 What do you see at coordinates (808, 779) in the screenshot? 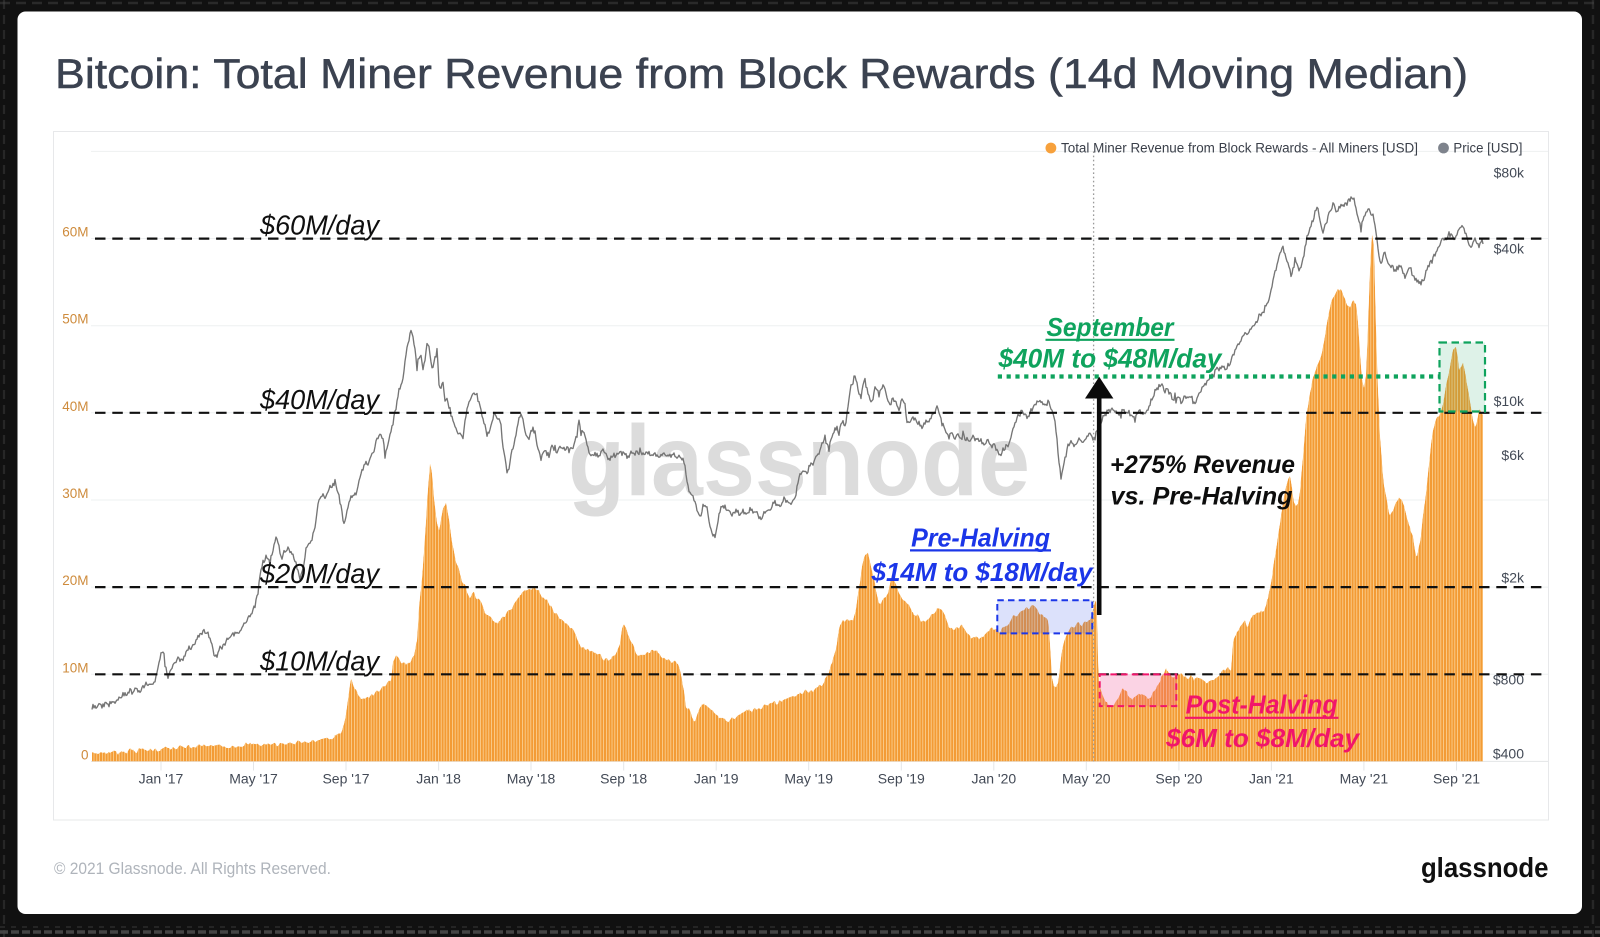
I see `svg-text: May '19` at bounding box center [808, 779].